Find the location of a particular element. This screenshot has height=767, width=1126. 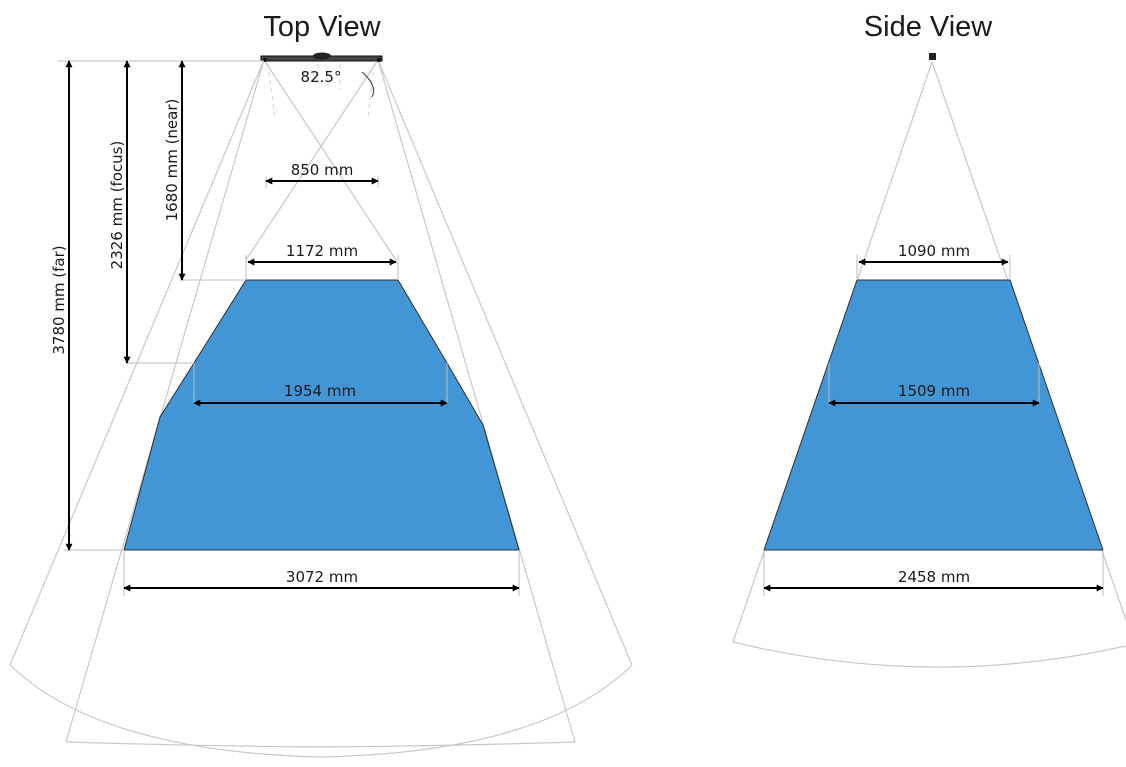

far-depth-label: 3780 mm (far) is located at coordinates (59, 299).